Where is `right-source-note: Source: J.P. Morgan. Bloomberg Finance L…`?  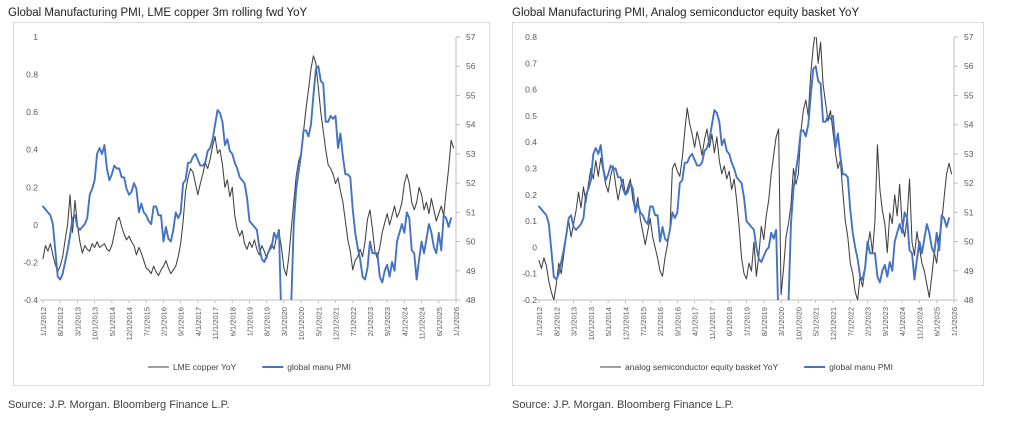 right-source-note: Source: J.P. Morgan. Bloomberg Finance L… is located at coordinates (623, 405).